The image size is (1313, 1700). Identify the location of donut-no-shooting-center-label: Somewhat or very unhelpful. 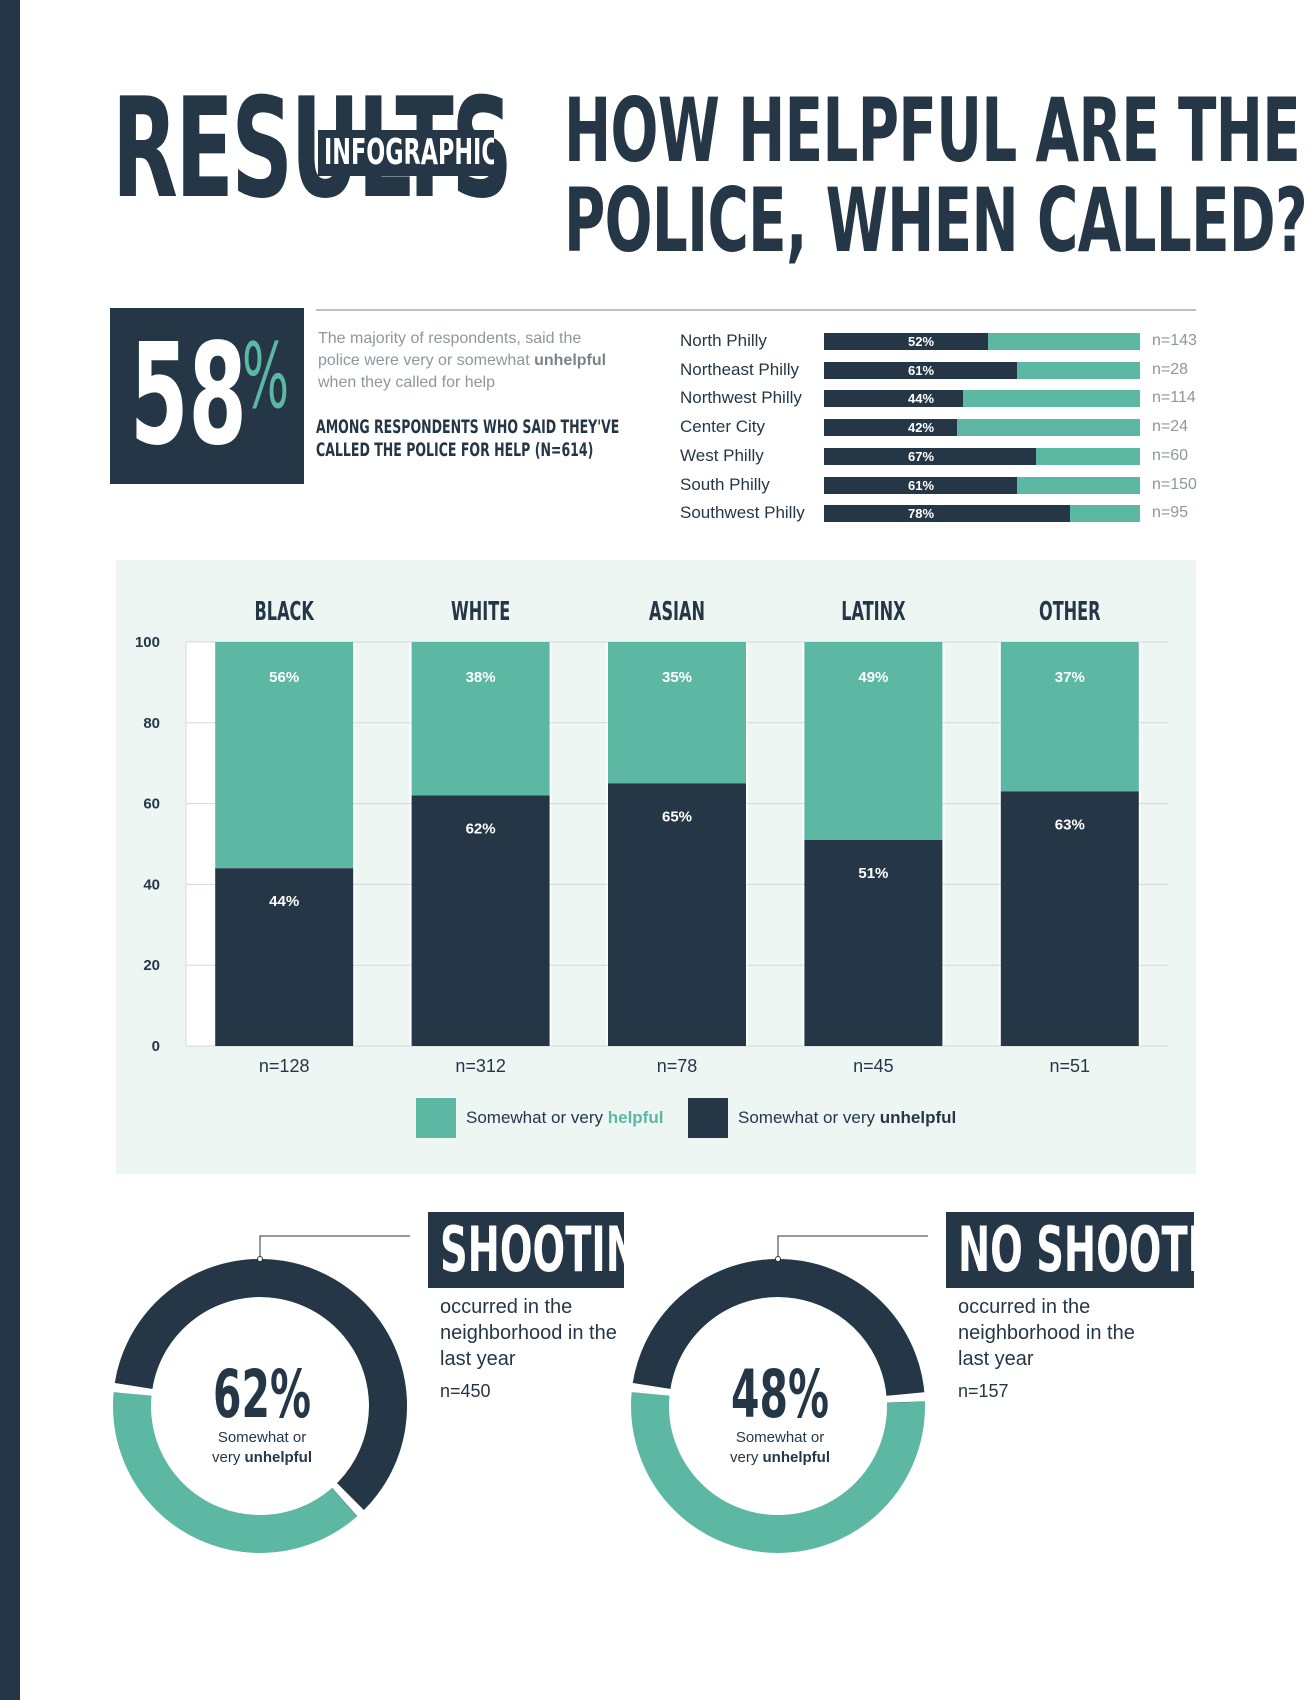
(780, 1448).